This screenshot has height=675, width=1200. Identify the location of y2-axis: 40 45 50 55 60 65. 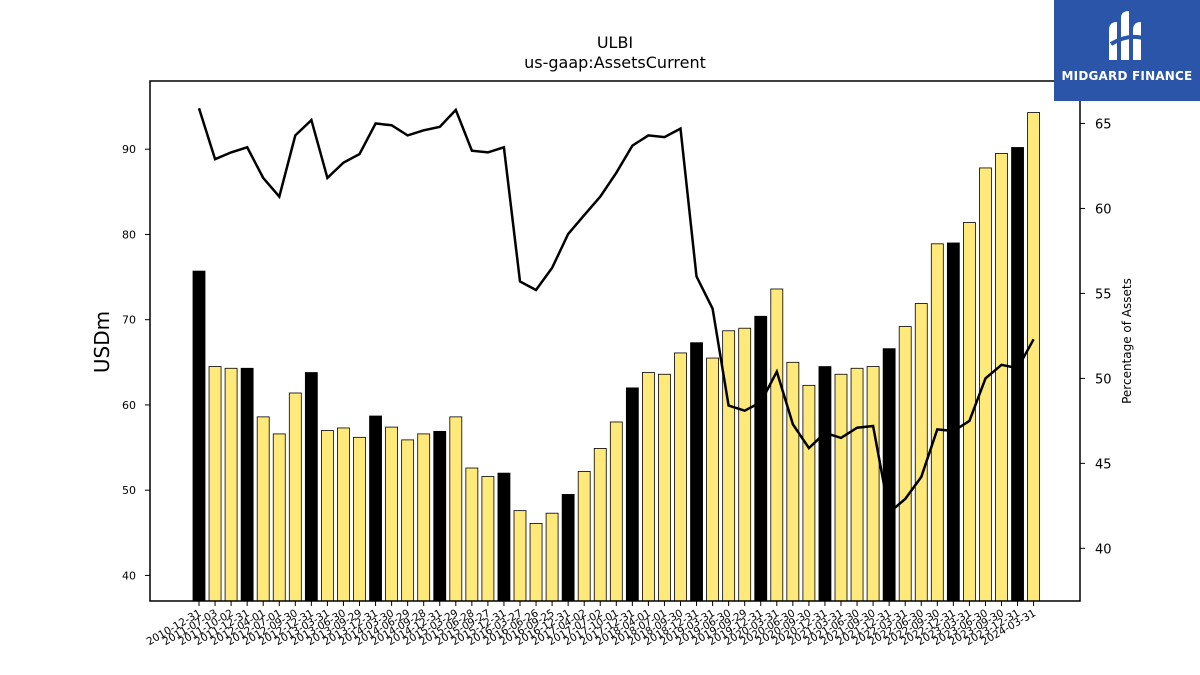
(1096, 337).